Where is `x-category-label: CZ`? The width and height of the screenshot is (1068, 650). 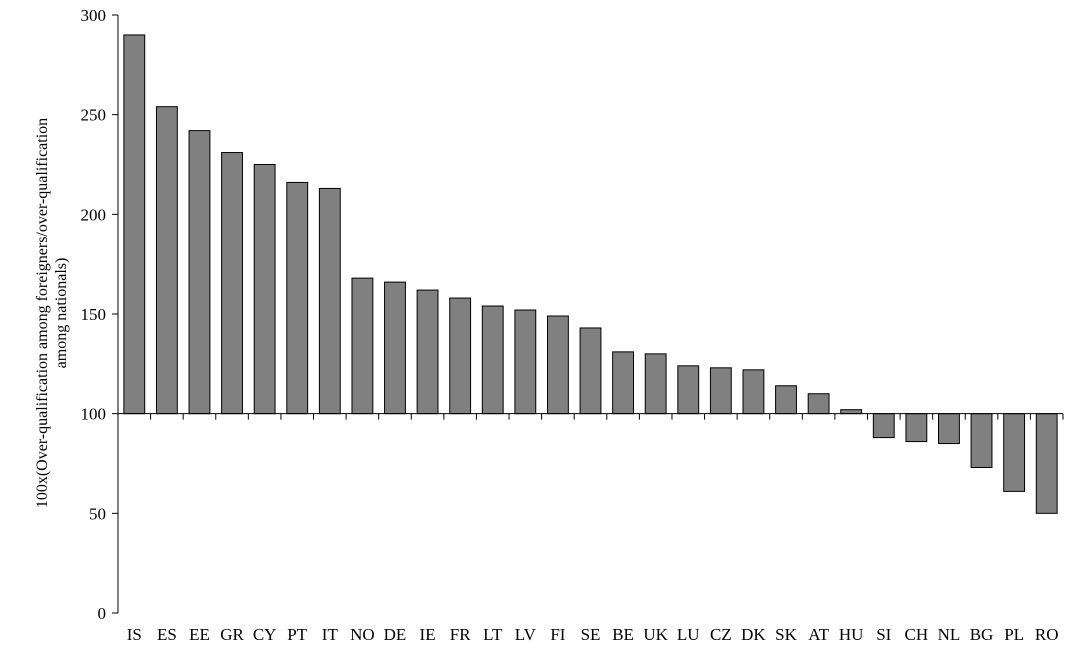 x-category-label: CZ is located at coordinates (721, 634).